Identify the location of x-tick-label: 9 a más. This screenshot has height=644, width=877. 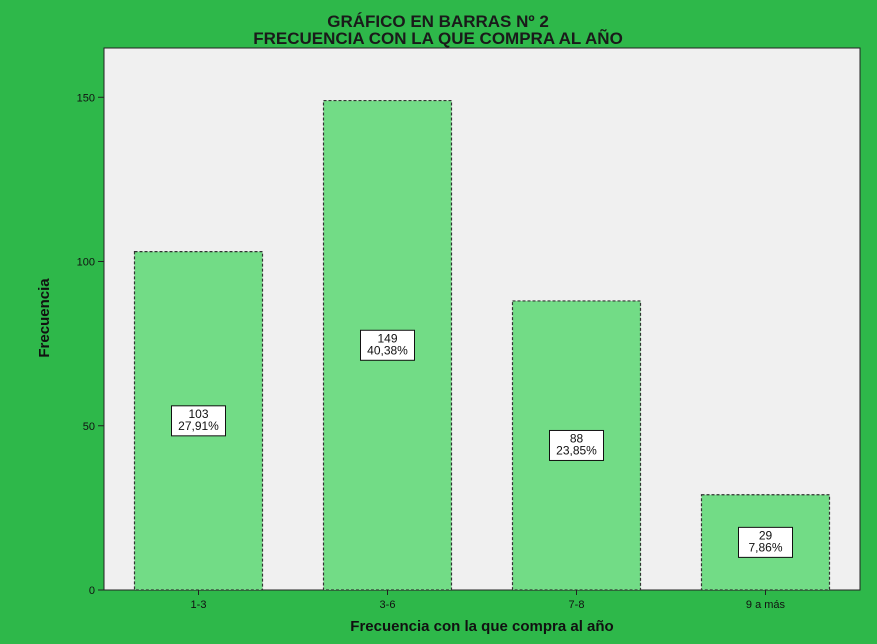
(766, 605).